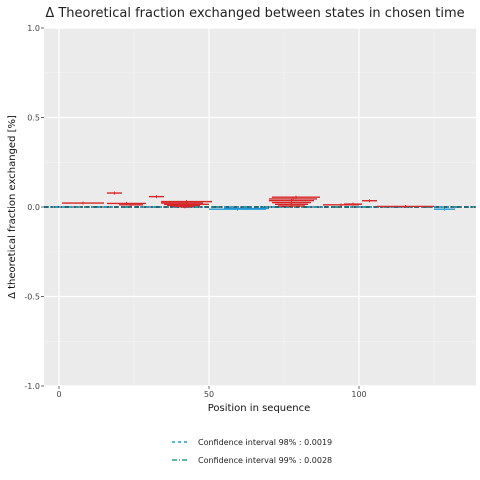 The height and width of the screenshot is (480, 480). Describe the element at coordinates (358, 394) in the screenshot. I see `x-tick-label: 100` at that location.